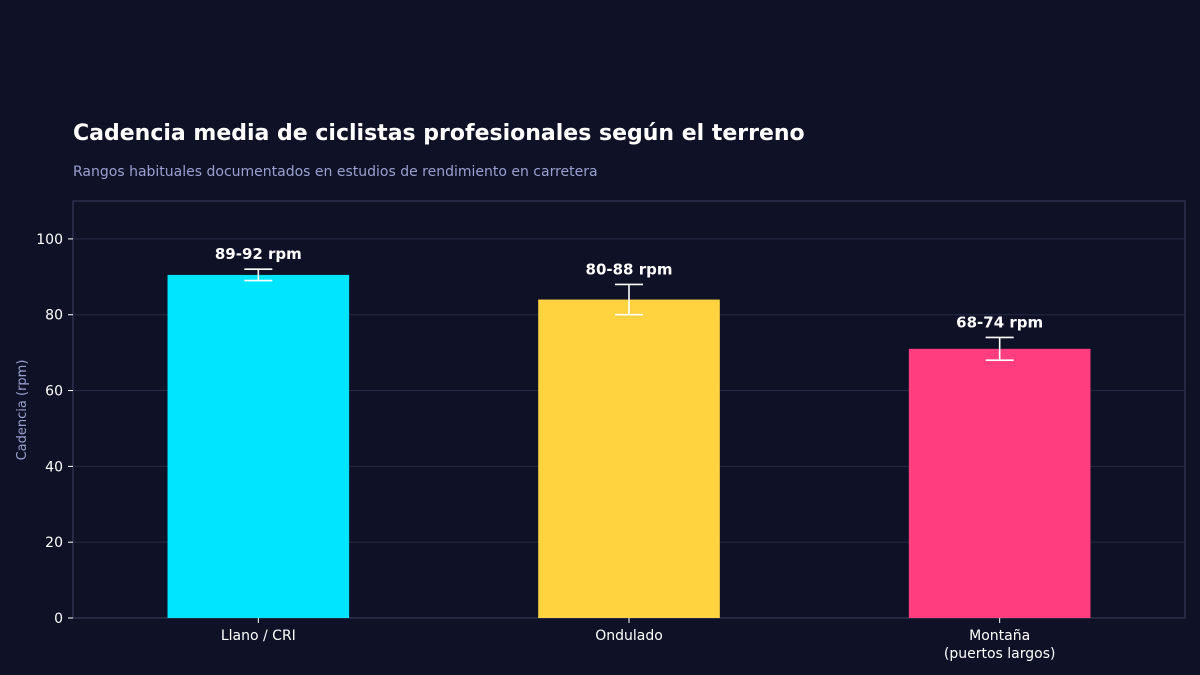 This screenshot has height=675, width=1200. What do you see at coordinates (54, 543) in the screenshot?
I see `y-tick-label: 20` at bounding box center [54, 543].